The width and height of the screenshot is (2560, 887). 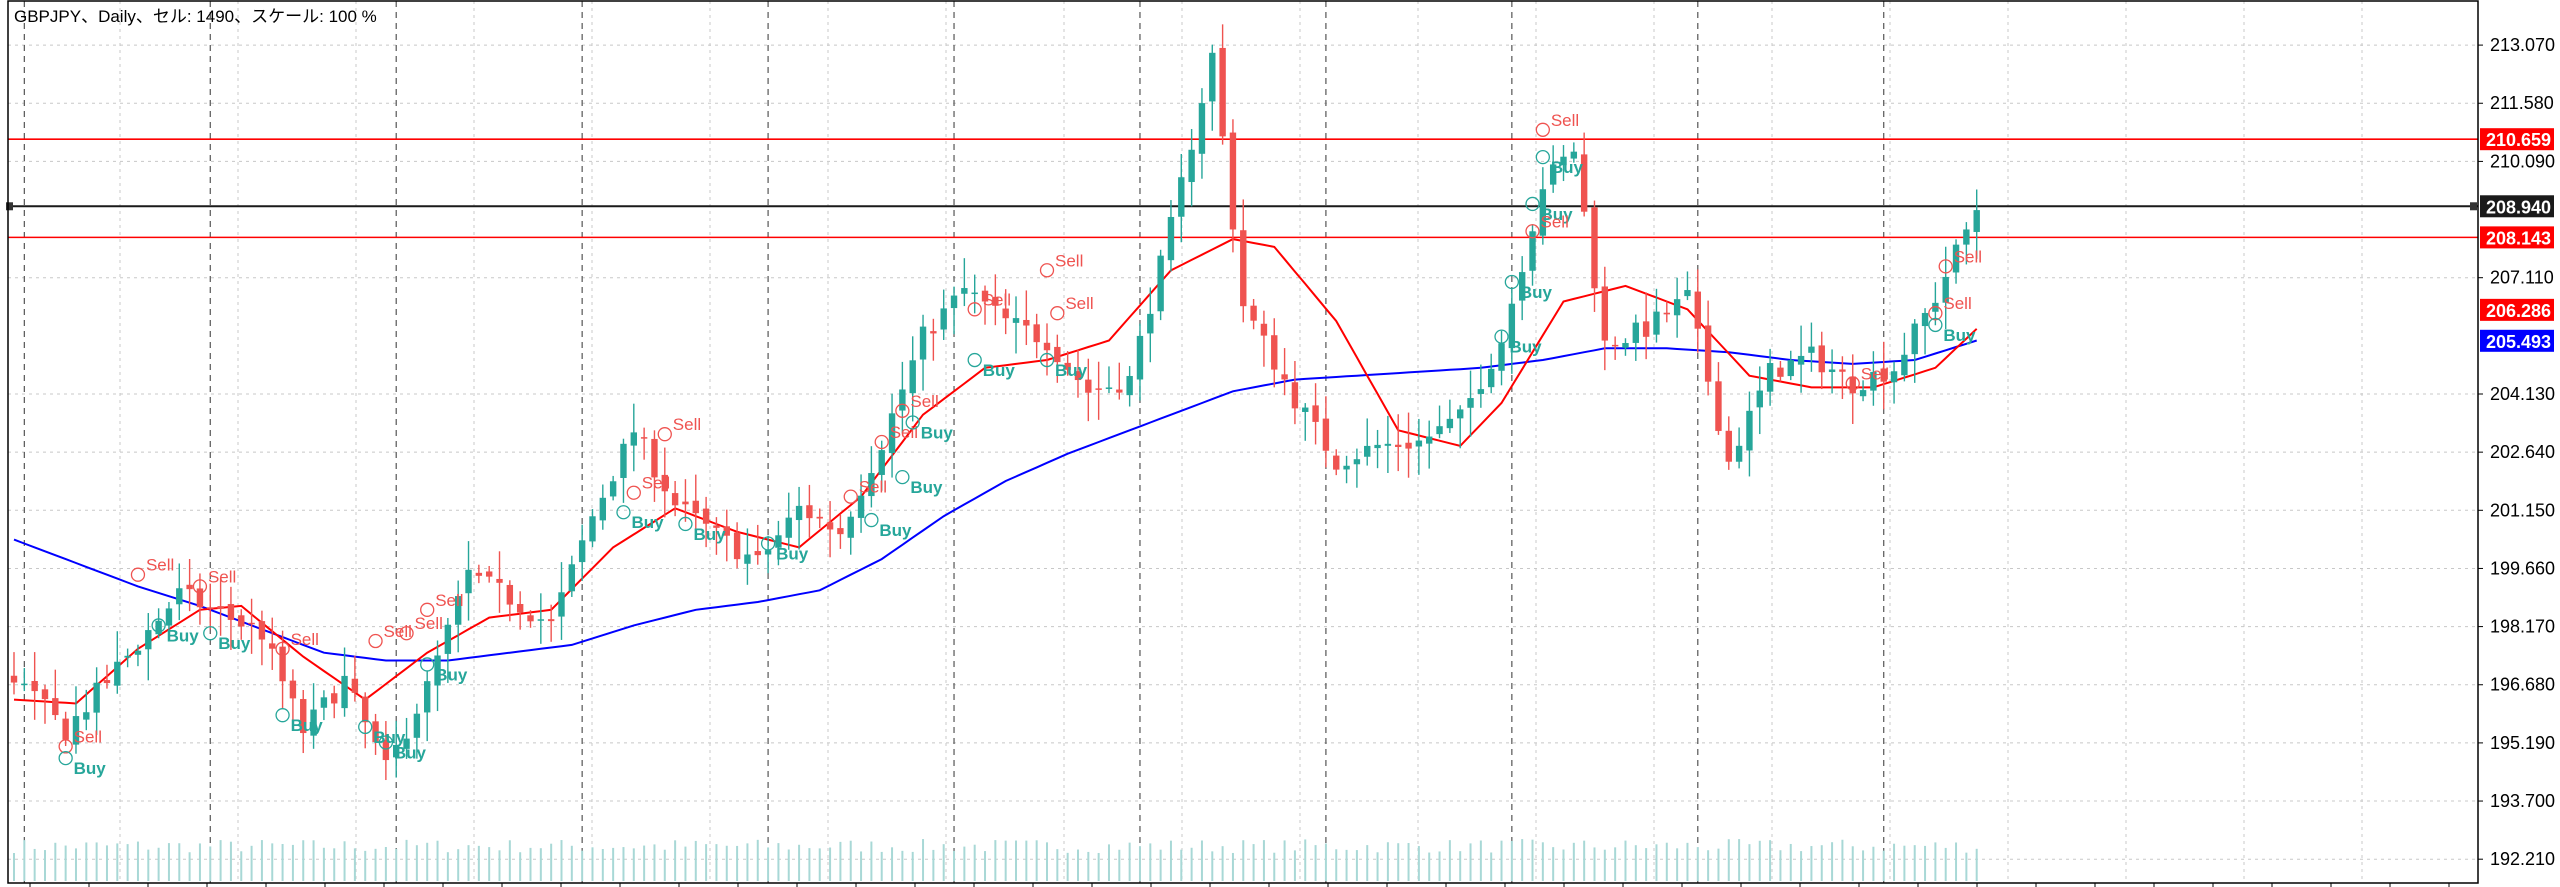 What do you see at coordinates (195, 16) in the screenshot?
I see `chart-header: GBPJPY、Daily、セル: 1490、スケール: 100 %` at bounding box center [195, 16].